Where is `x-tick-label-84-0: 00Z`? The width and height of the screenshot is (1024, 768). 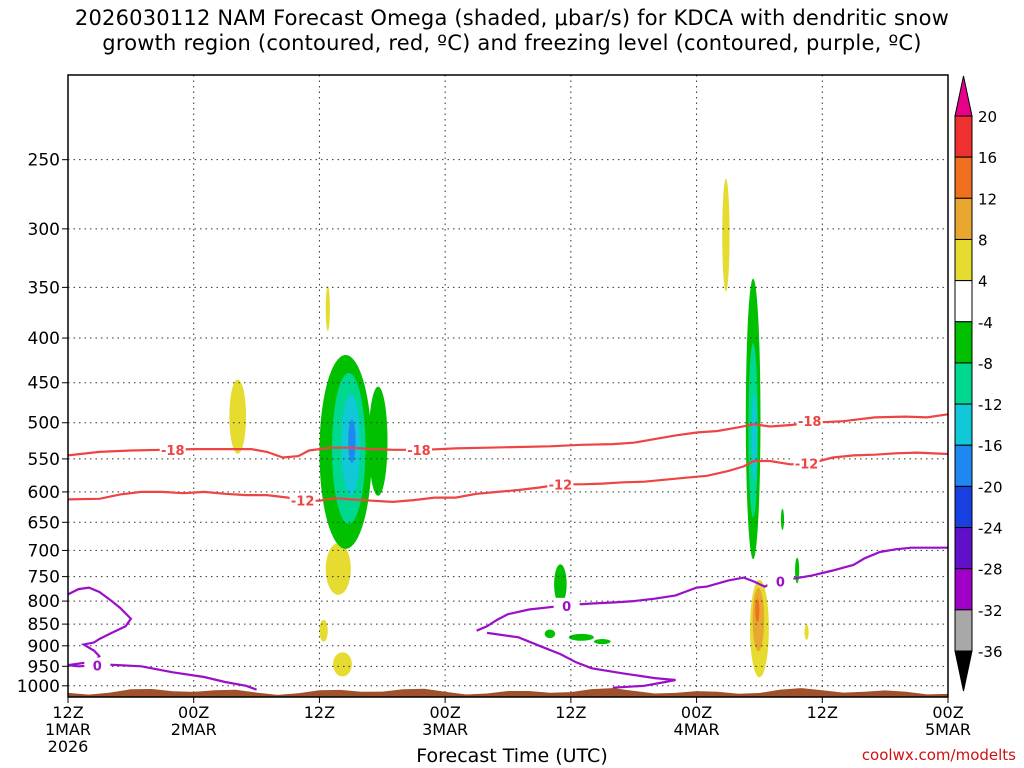
x-tick-label-84-0: 00Z is located at coordinates (947, 712).